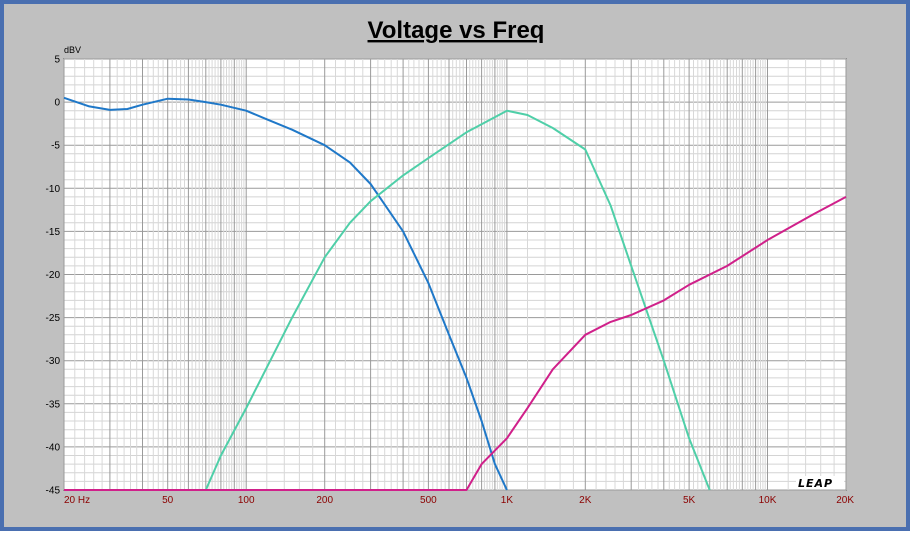 The height and width of the screenshot is (533, 910). Describe the element at coordinates (53, 447) in the screenshot. I see `y-tick-label: -40` at that location.